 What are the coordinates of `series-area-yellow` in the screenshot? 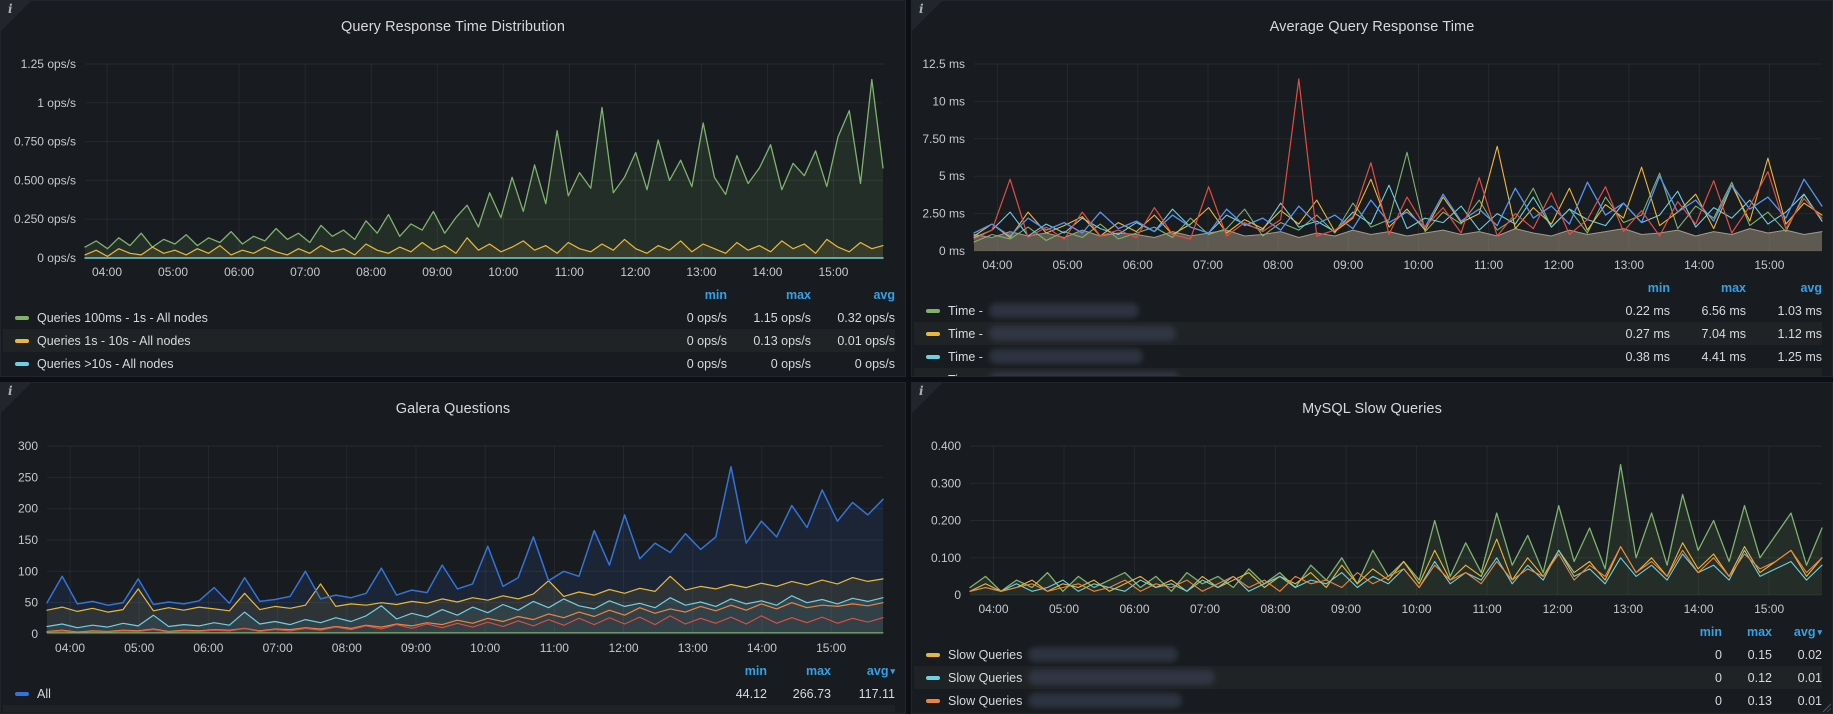 It's located at (484, 248).